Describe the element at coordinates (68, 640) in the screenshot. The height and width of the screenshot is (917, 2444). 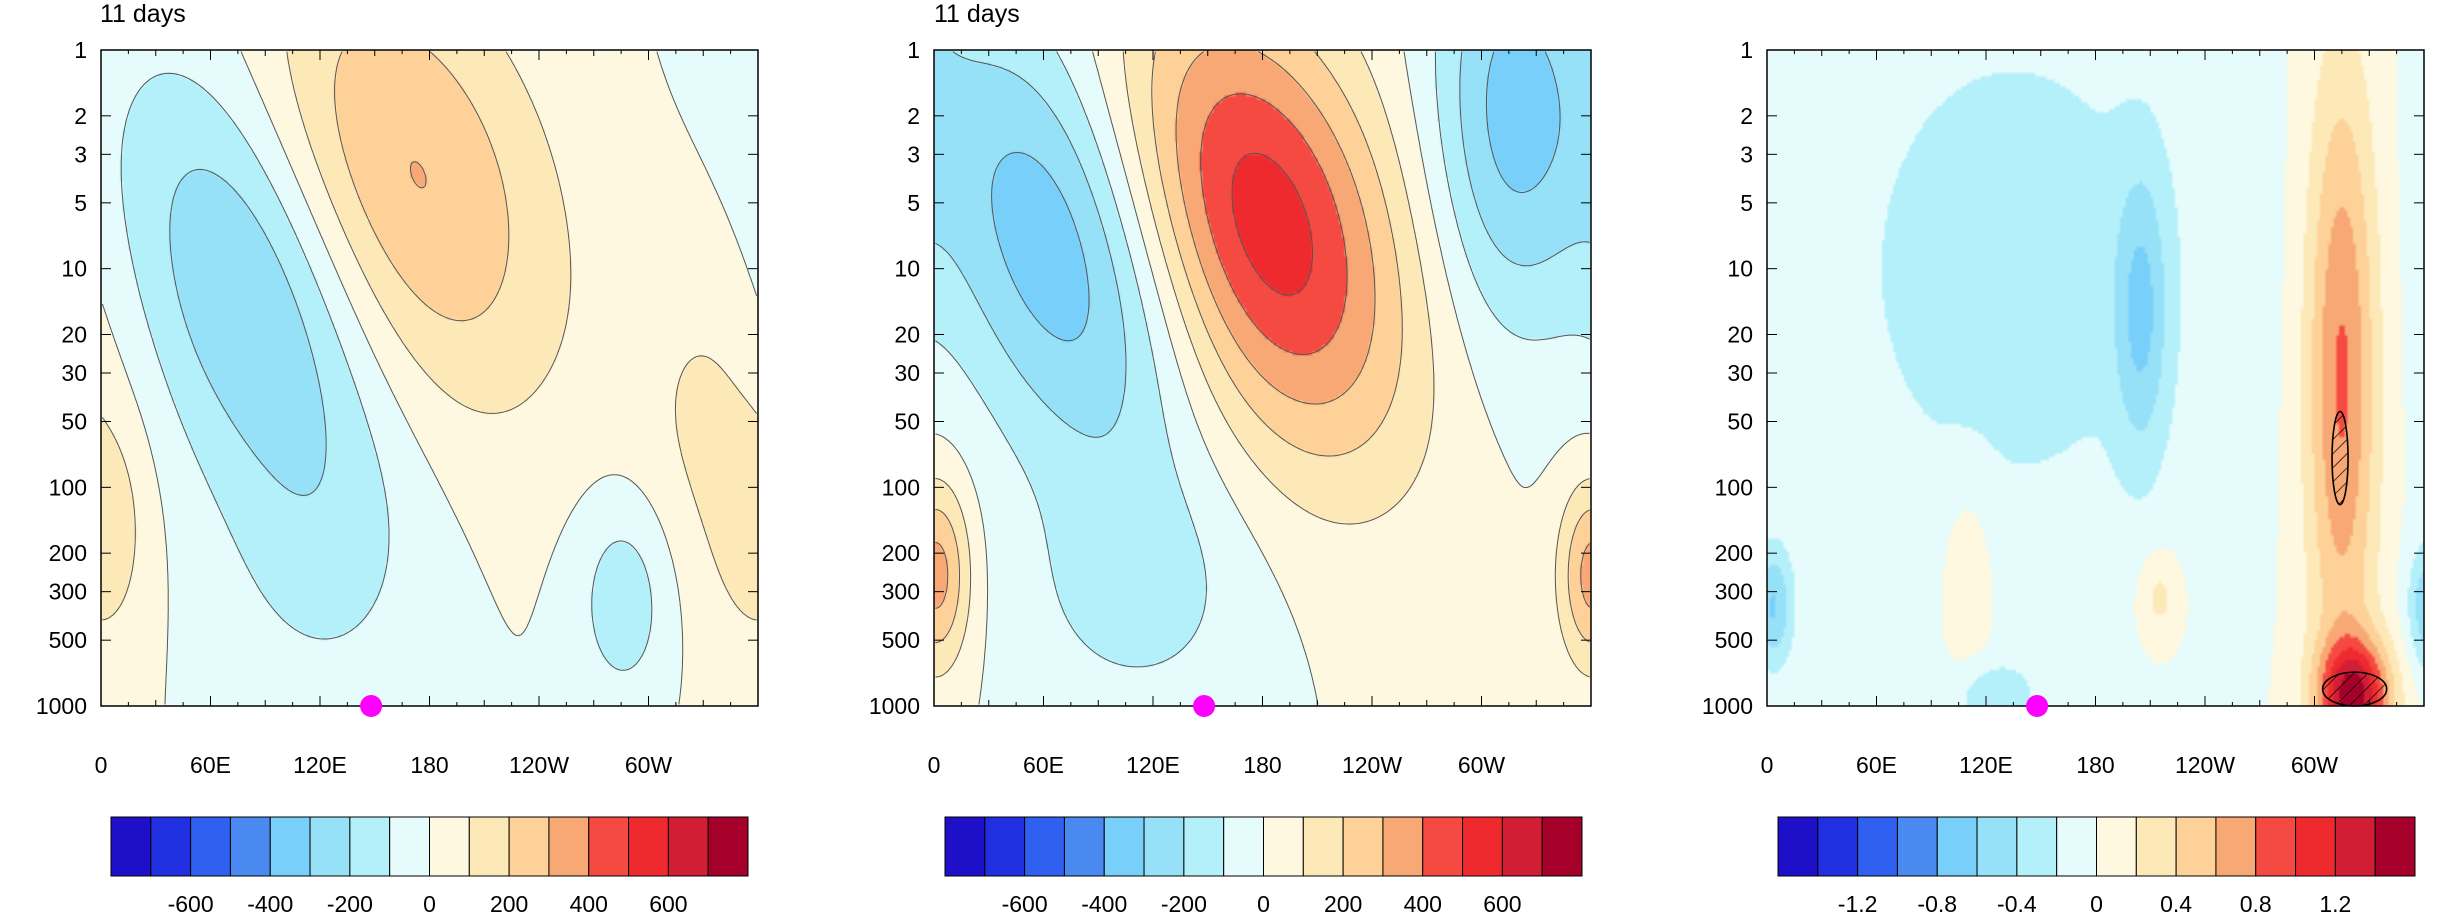
I see `y-tick-label: 500` at that location.